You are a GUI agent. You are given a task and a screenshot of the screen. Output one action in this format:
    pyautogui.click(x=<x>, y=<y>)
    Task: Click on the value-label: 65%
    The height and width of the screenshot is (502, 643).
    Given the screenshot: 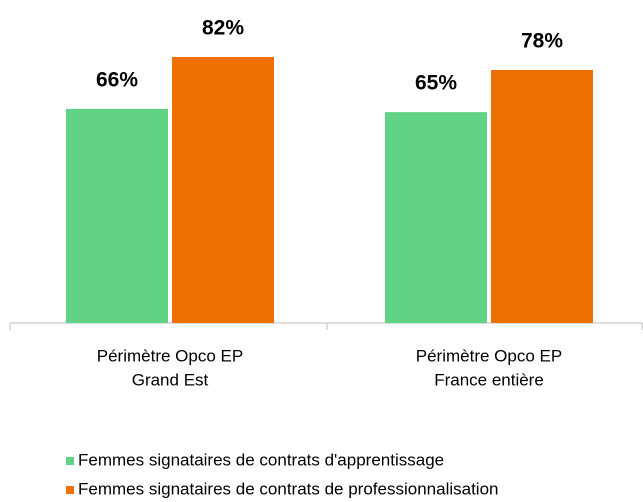 What is the action you would take?
    pyautogui.click(x=436, y=83)
    